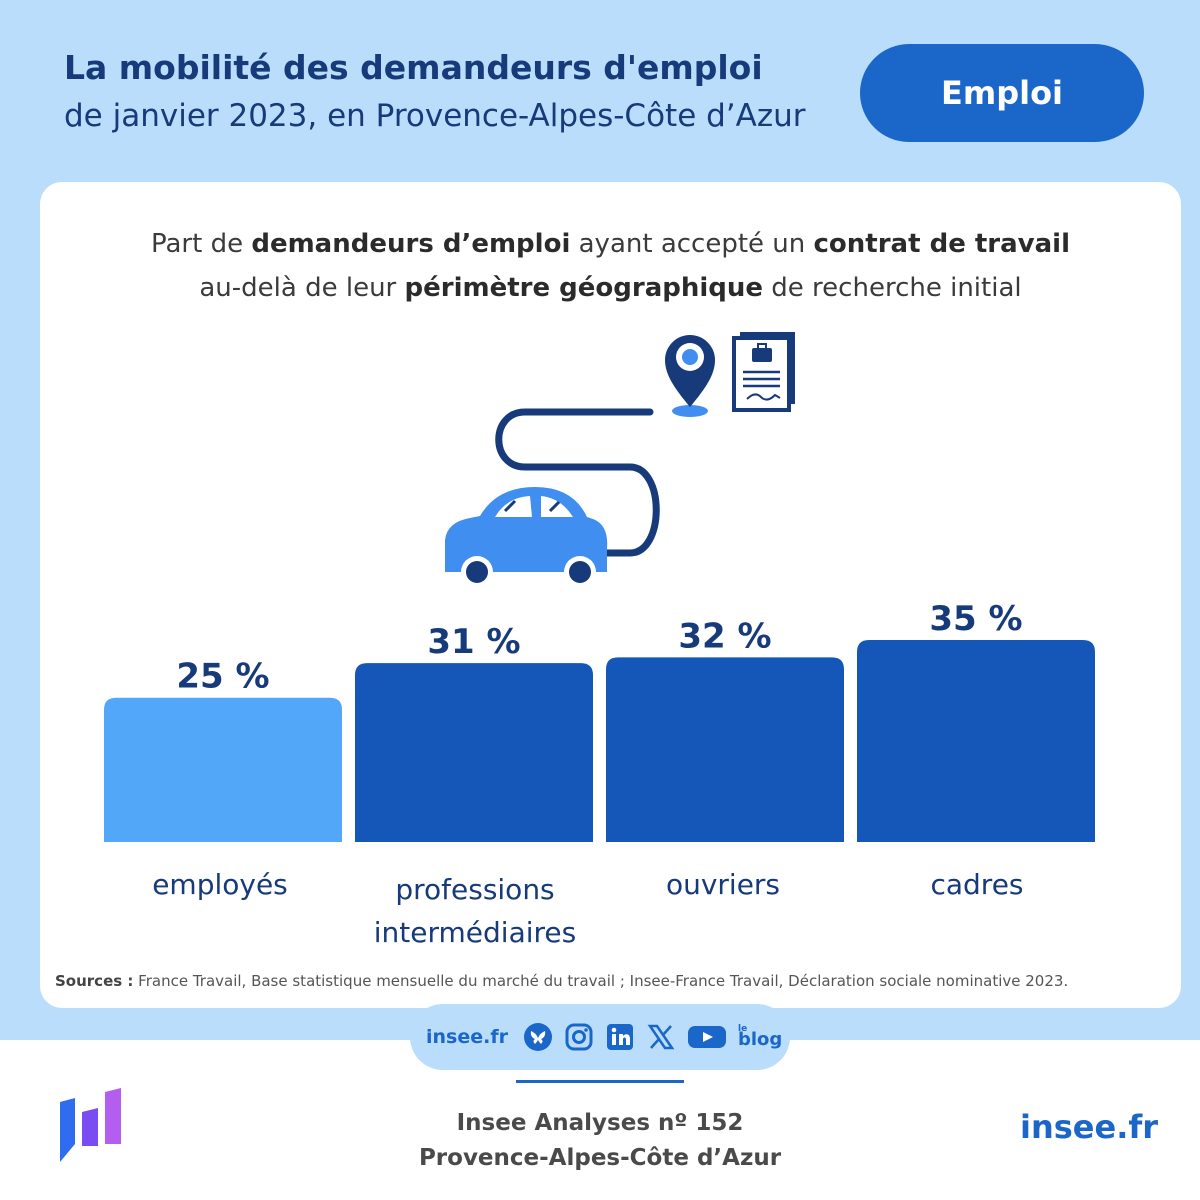 This screenshot has width=1200, height=1200. I want to click on category-label: professions, so click(474, 889).